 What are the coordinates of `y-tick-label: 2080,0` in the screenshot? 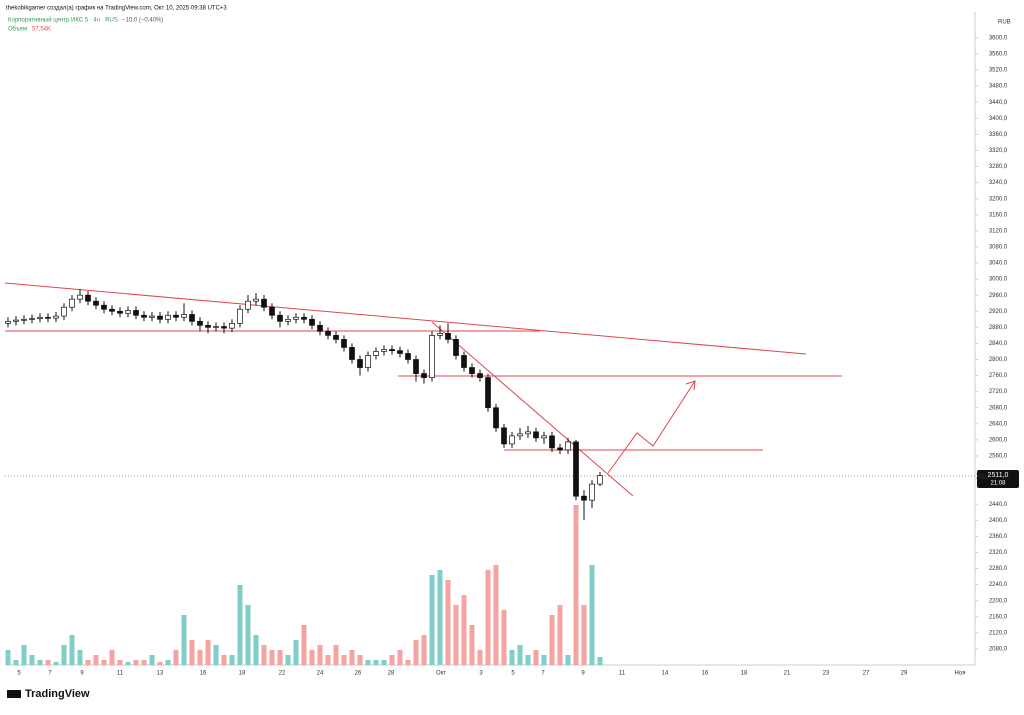 It's located at (998, 649).